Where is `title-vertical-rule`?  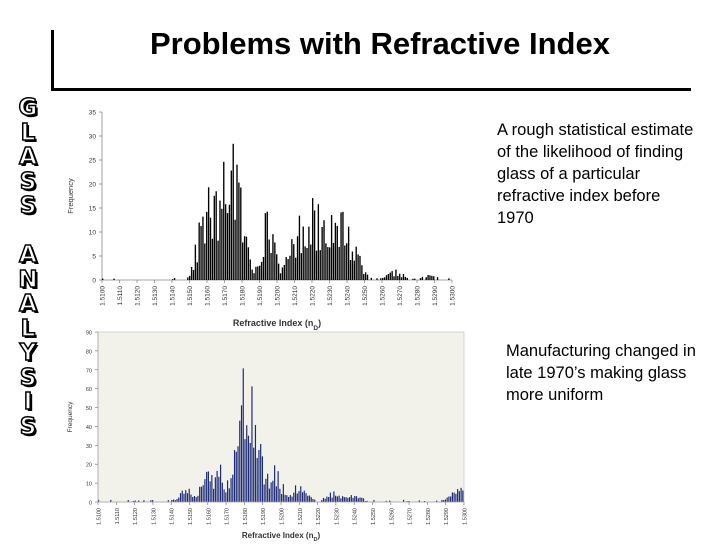 title-vertical-rule is located at coordinates (52, 60).